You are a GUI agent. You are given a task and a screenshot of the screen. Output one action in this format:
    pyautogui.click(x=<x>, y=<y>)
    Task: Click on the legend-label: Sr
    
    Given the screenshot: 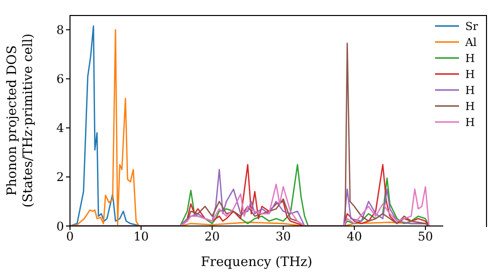 What is the action you would take?
    pyautogui.click(x=471, y=26)
    